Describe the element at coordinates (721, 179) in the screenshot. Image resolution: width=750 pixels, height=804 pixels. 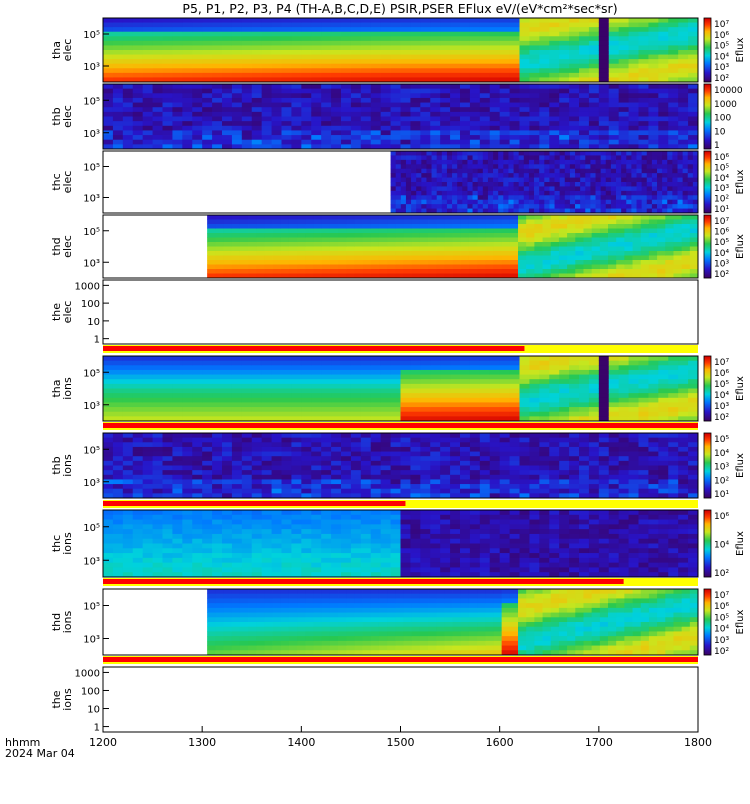
I see `panel-thc-elec-colorbar-tick: 10⁴` at that location.